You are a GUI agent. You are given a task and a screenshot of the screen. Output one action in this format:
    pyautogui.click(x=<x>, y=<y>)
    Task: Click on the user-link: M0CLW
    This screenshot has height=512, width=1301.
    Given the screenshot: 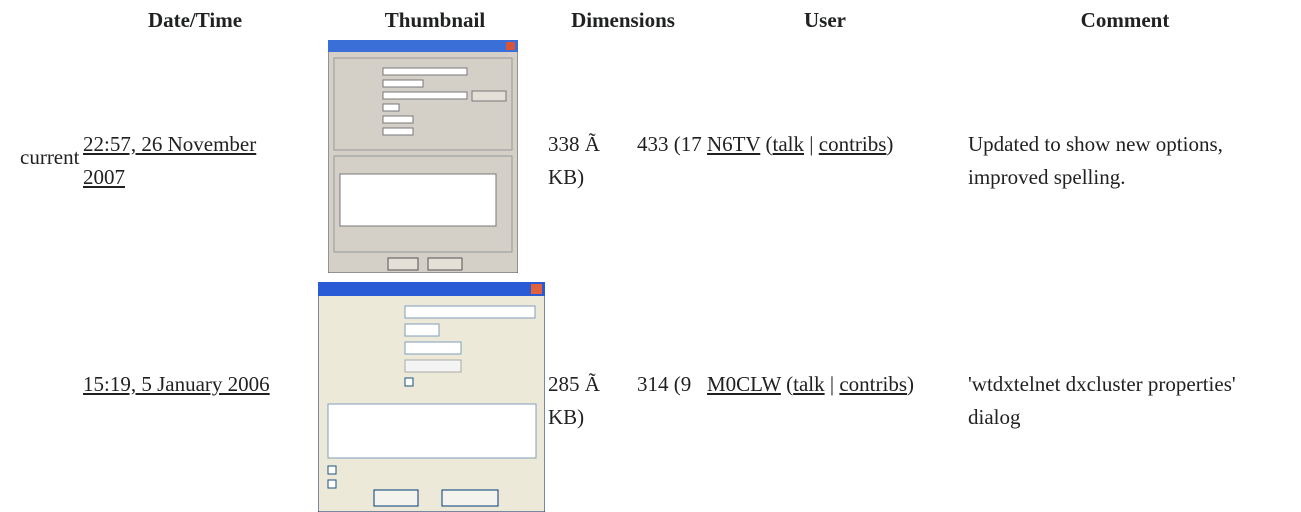 What is the action you would take?
    pyautogui.click(x=744, y=384)
    